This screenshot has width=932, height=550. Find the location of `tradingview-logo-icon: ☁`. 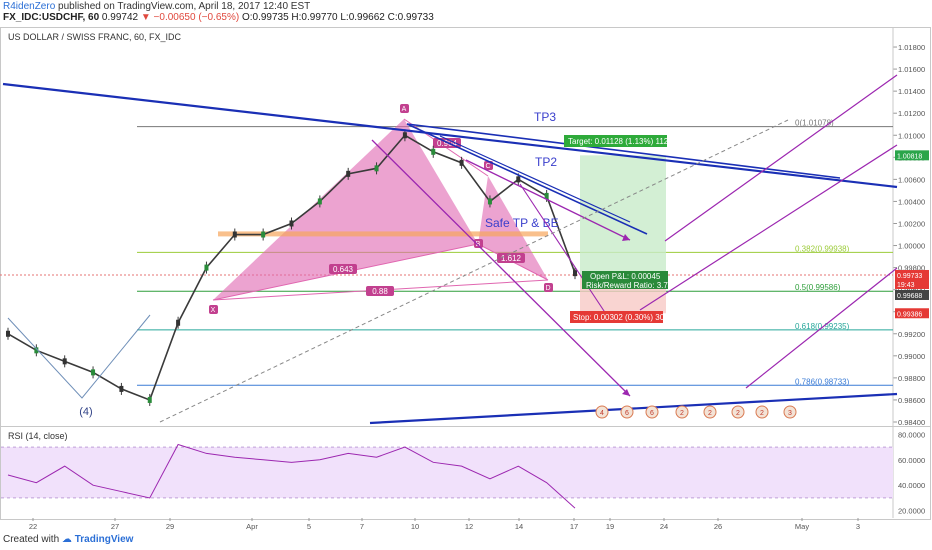

tradingview-logo-icon: ☁ is located at coordinates (66, 539).